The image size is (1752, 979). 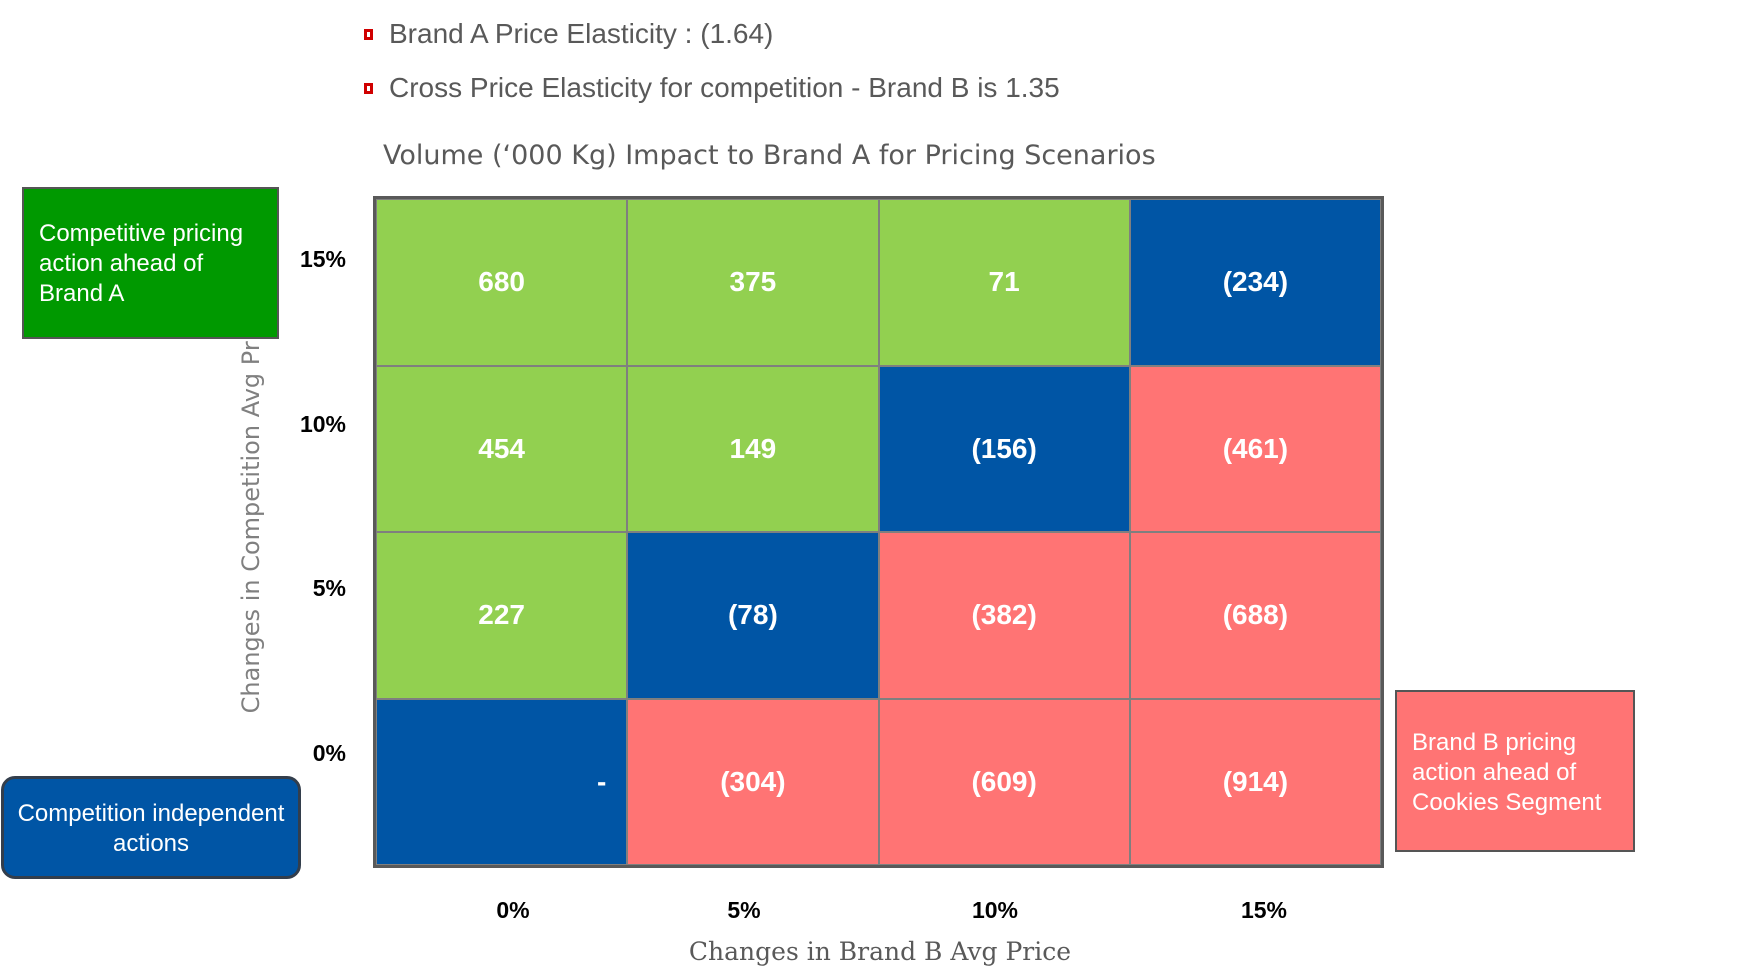 What do you see at coordinates (502, 615) in the screenshot?
I see `heatmap-cell: 227` at bounding box center [502, 615].